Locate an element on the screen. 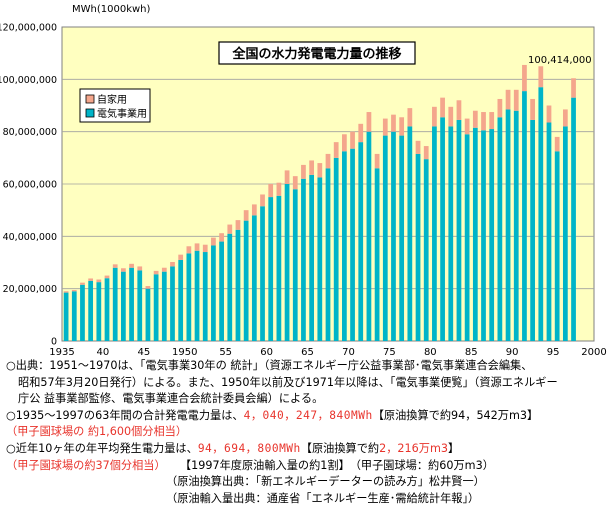 The width and height of the screenshot is (610, 525). y-tick-label: 60,000,000 is located at coordinates (30, 185).